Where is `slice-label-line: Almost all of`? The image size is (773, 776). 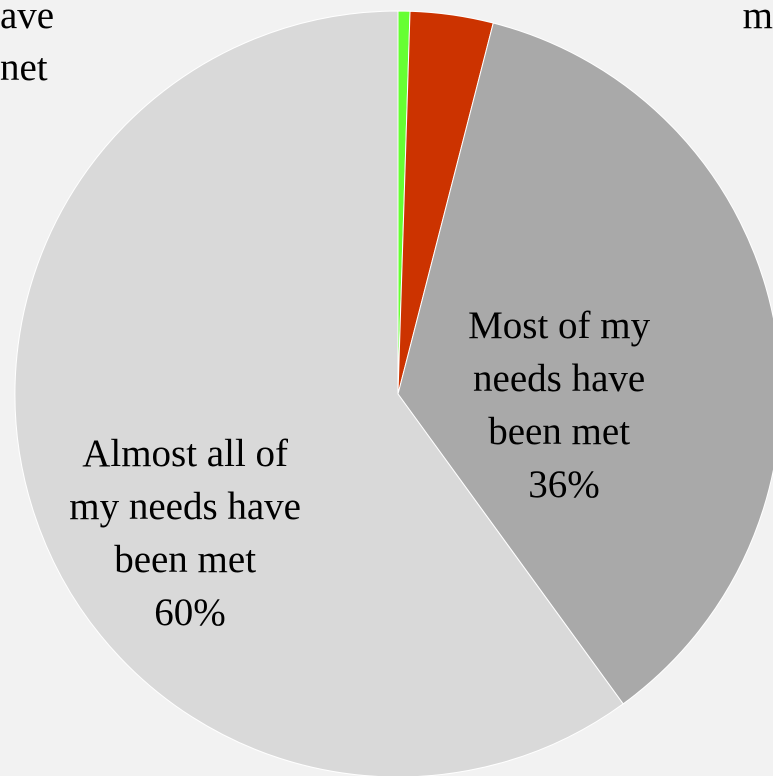
slice-label-line: Almost all of is located at coordinates (185, 453).